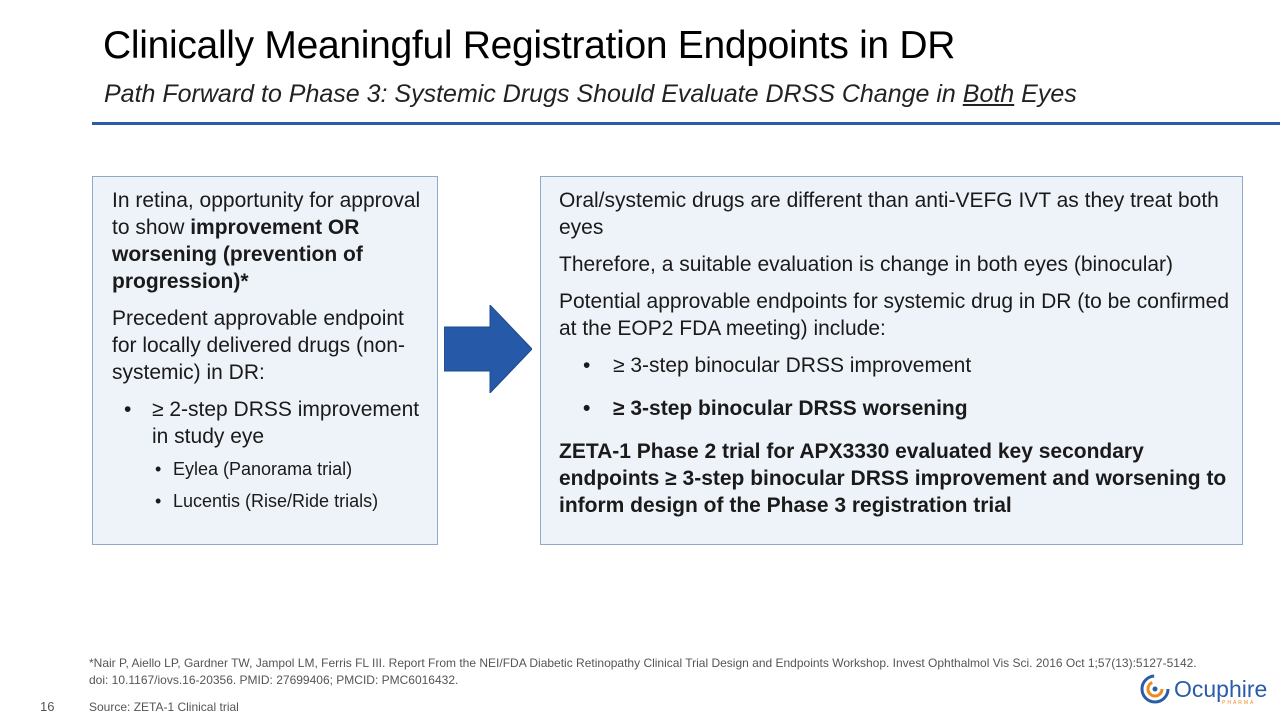 The height and width of the screenshot is (720, 1280). What do you see at coordinates (276, 501) in the screenshot?
I see `sub-bullet-text: Lucentis (Rise/Ride trials)` at bounding box center [276, 501].